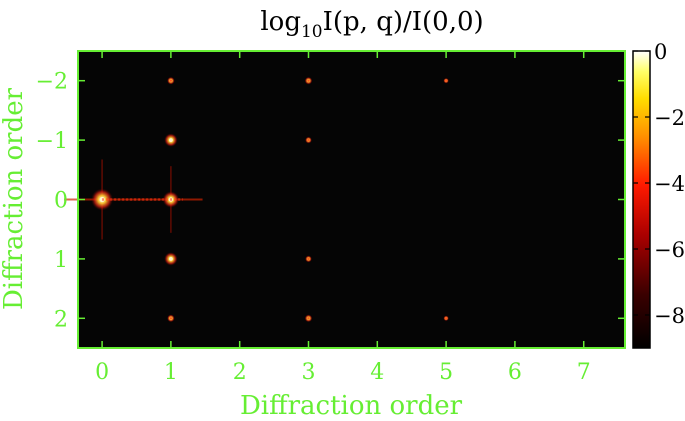  What do you see at coordinates (660, 52) in the screenshot?
I see `colorbar-tick-label: 0` at bounding box center [660, 52].